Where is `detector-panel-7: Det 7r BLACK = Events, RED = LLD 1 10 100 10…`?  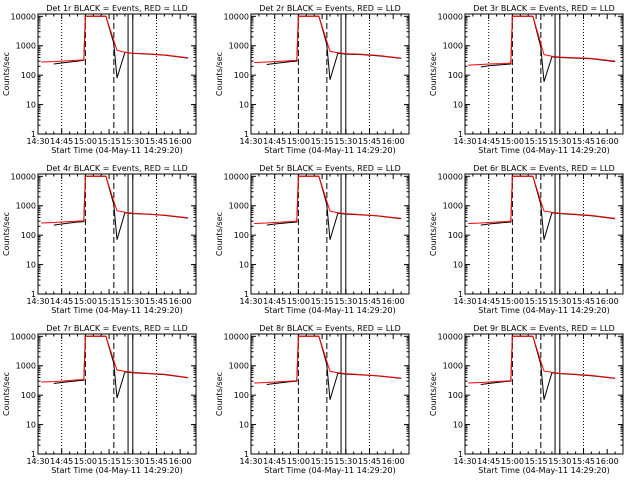 detector-panel-7: Det 7r BLACK = Events, RED = LLD 1 10 100 10… is located at coordinates (99, 399).